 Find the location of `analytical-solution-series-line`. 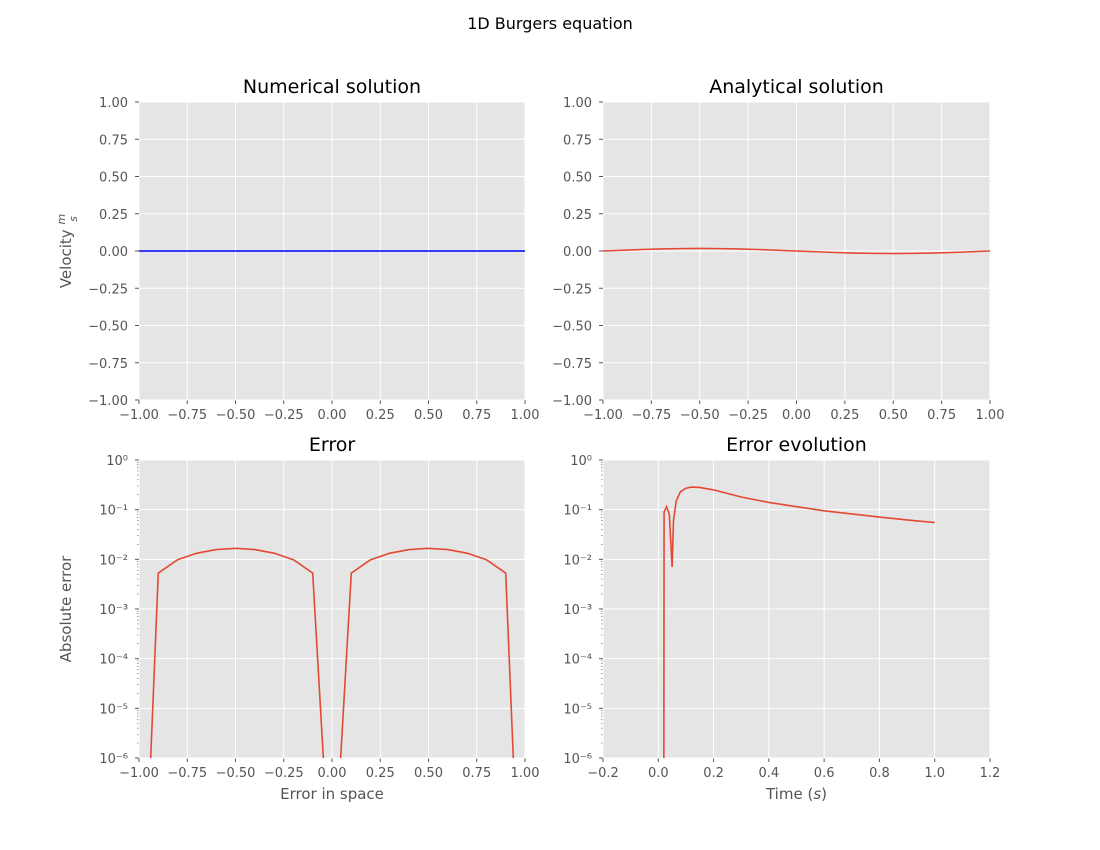

analytical-solution-series-line is located at coordinates (796, 251).